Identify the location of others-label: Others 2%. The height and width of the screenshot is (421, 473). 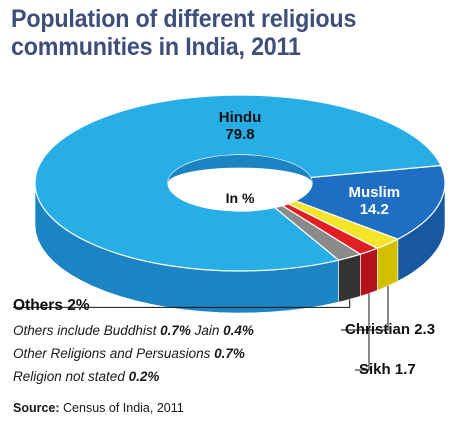
(51, 305).